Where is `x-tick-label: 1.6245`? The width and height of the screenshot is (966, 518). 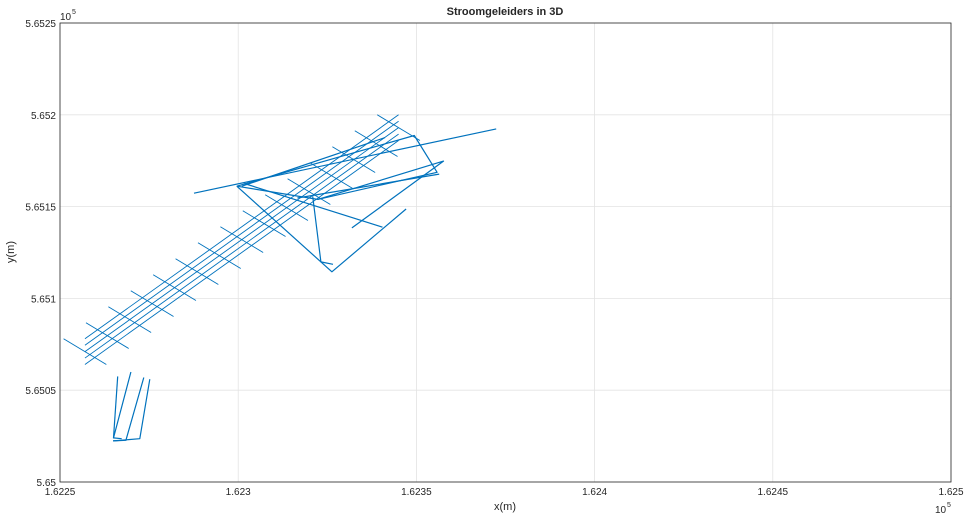 x-tick-label: 1.6245 is located at coordinates (773, 492).